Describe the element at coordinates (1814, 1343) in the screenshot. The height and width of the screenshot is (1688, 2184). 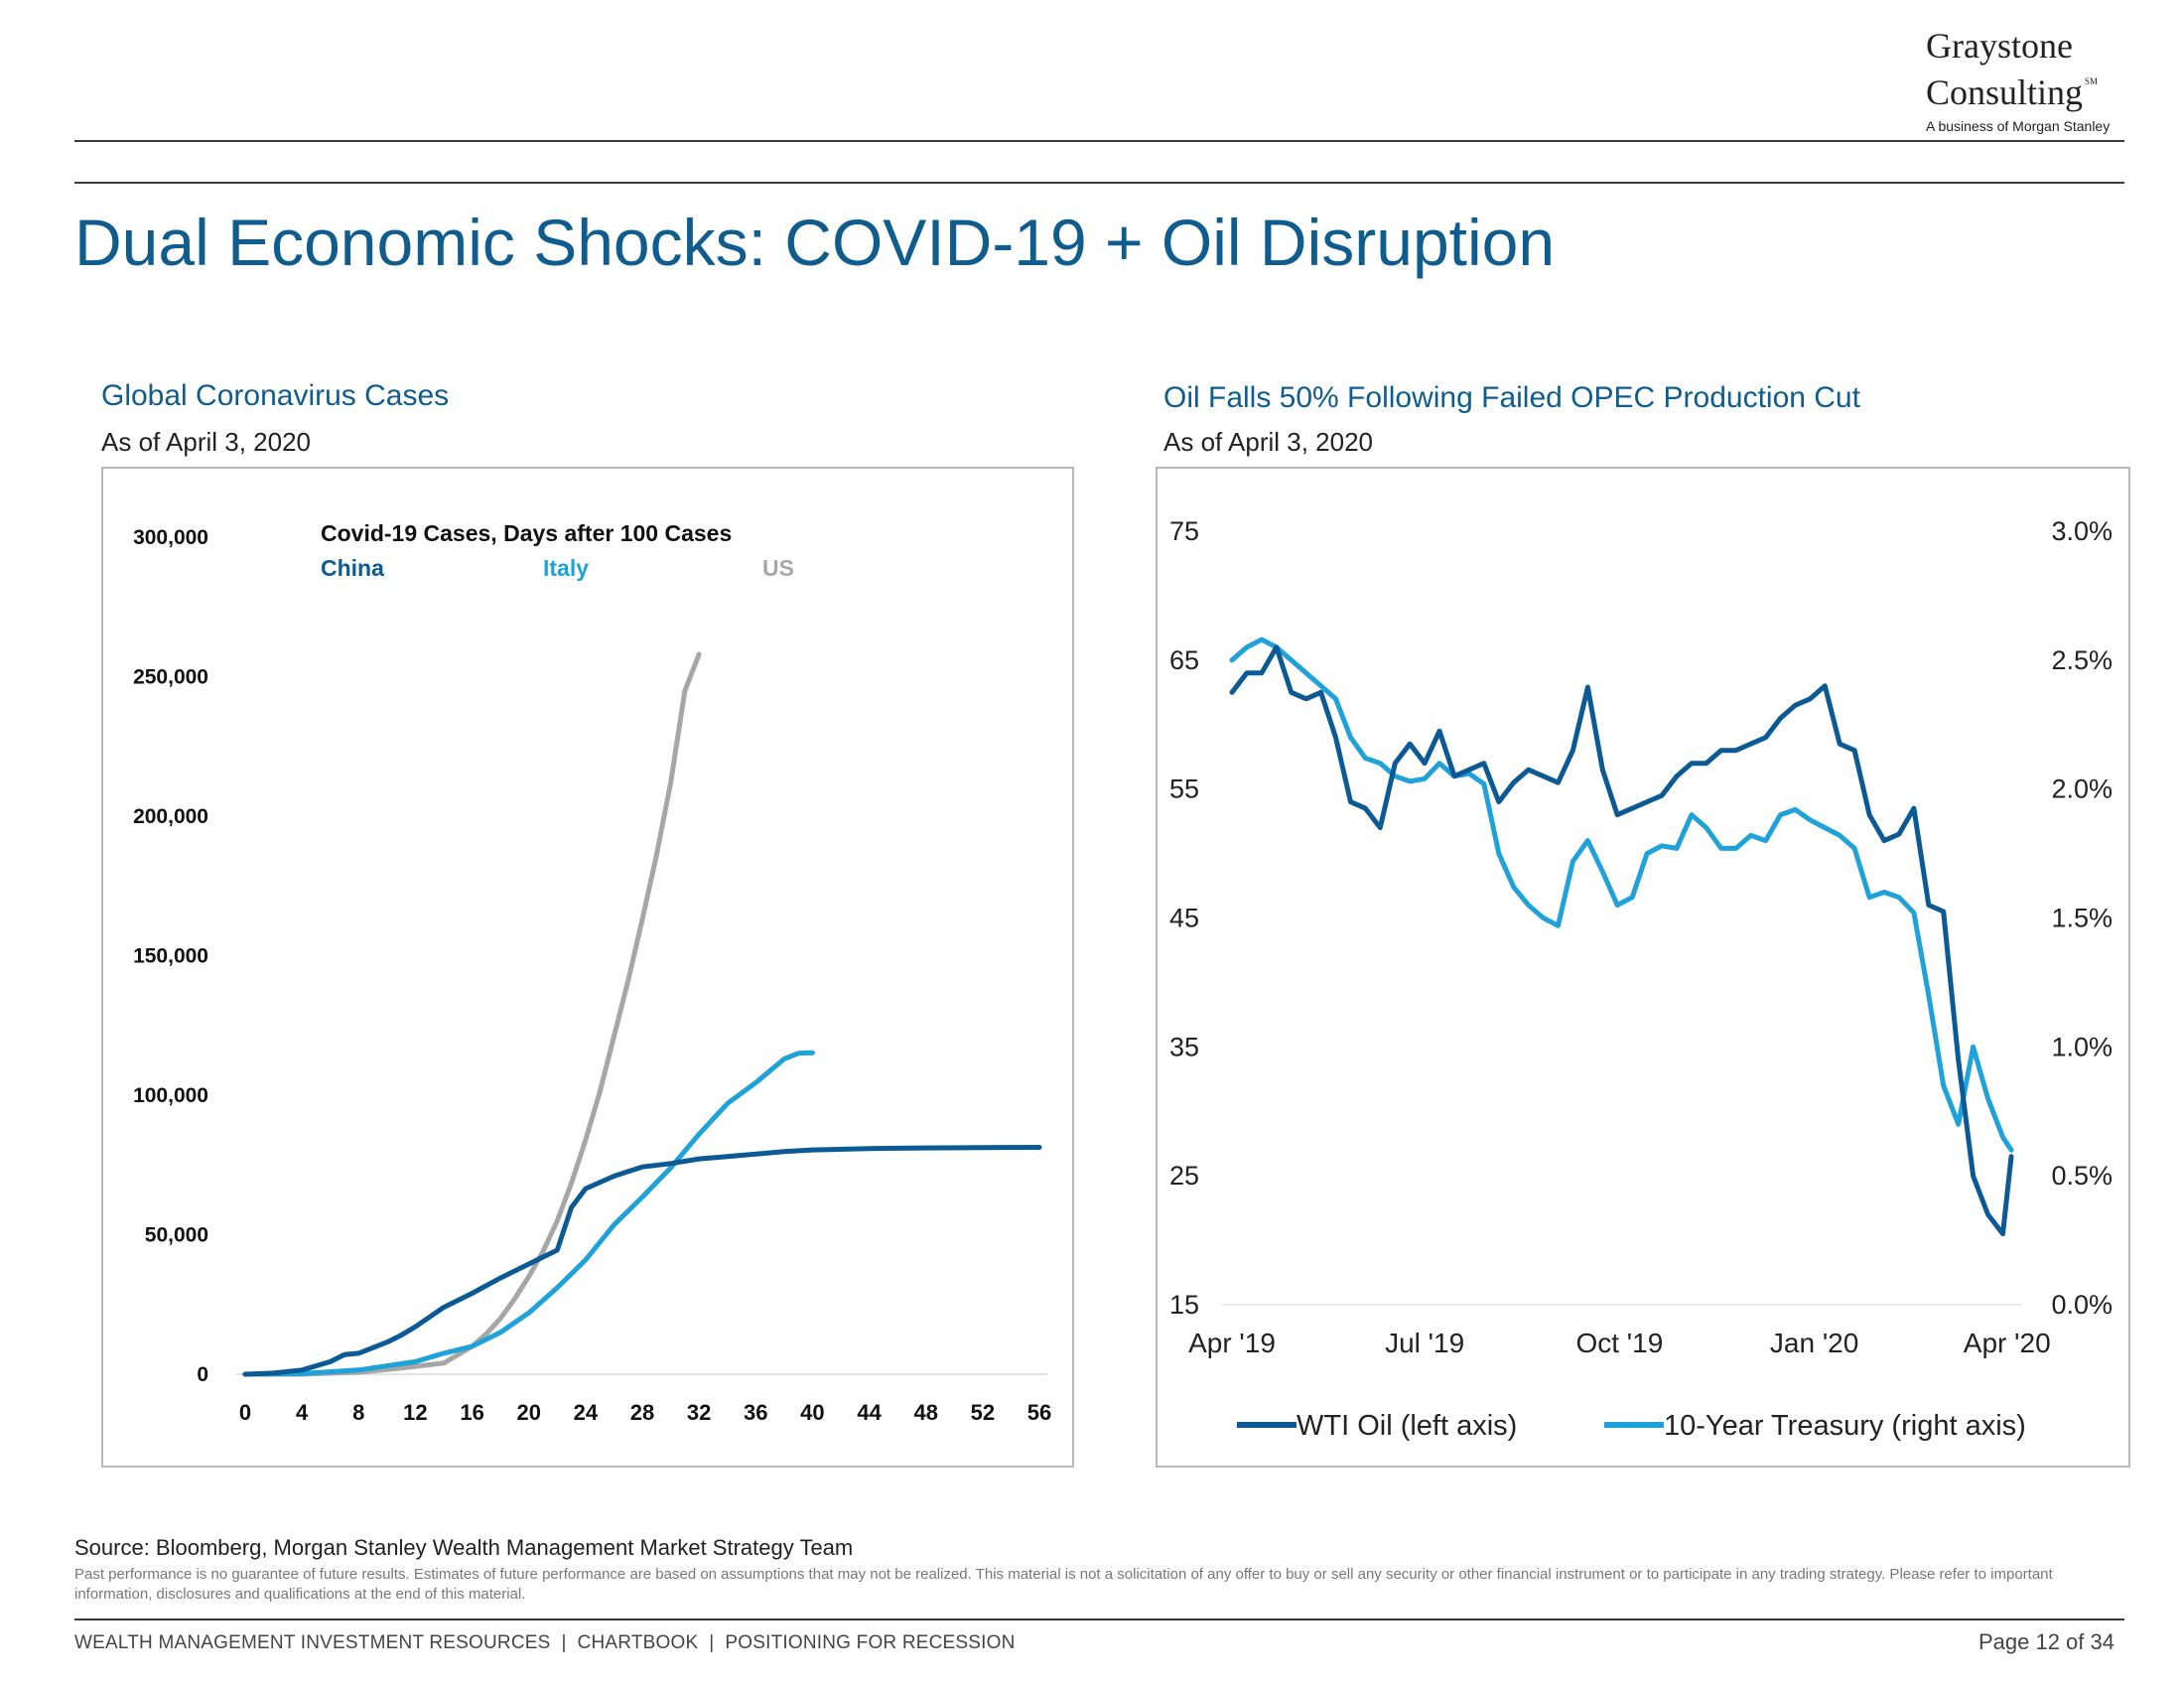
I see `x-tick-label: Jan '20` at that location.